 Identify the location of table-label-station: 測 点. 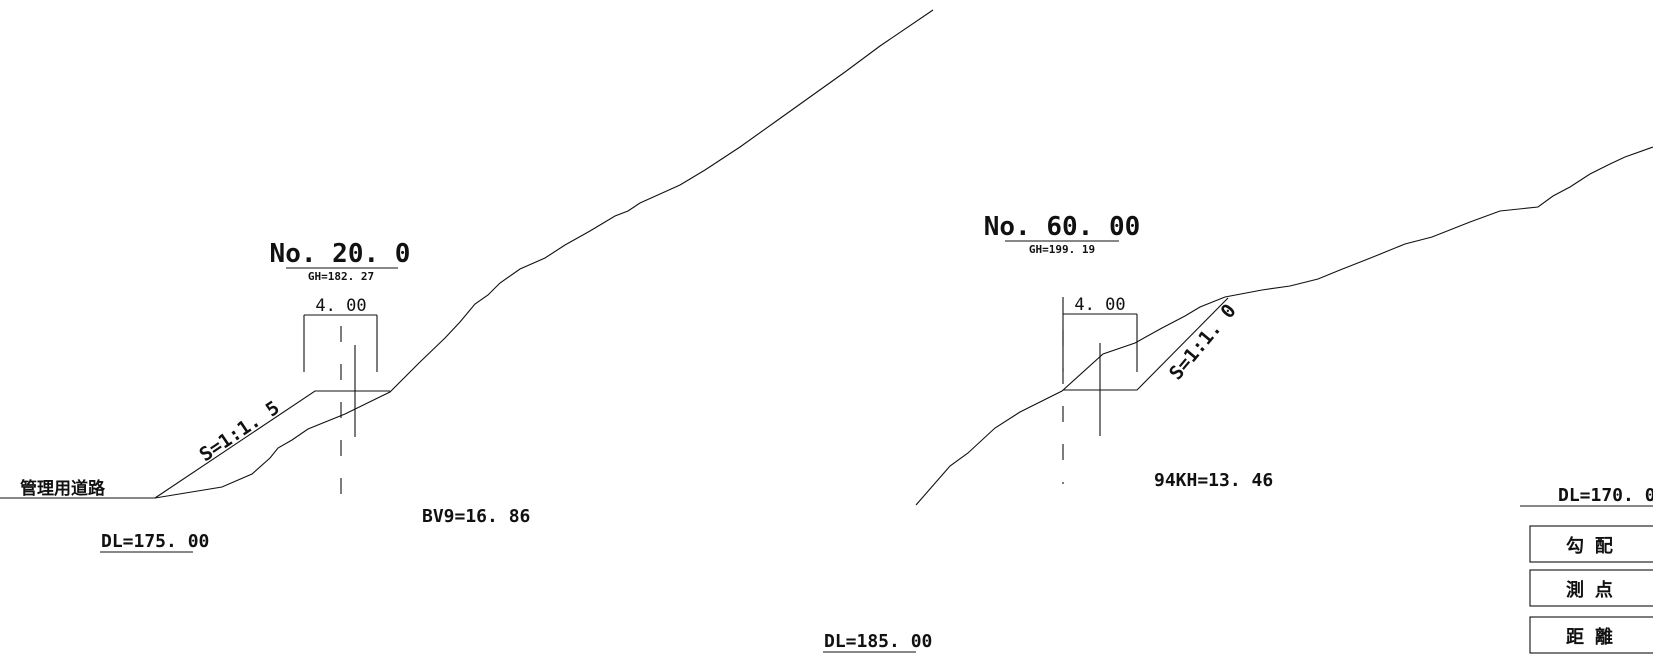
(1589, 590).